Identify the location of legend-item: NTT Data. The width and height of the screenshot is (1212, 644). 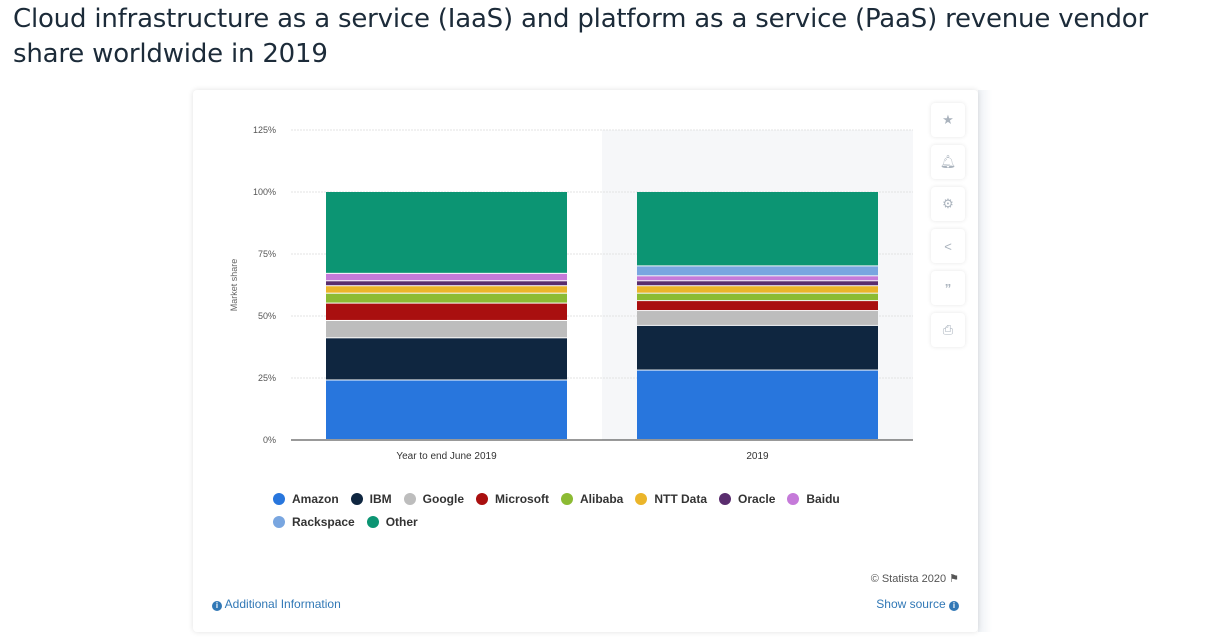
(671, 498).